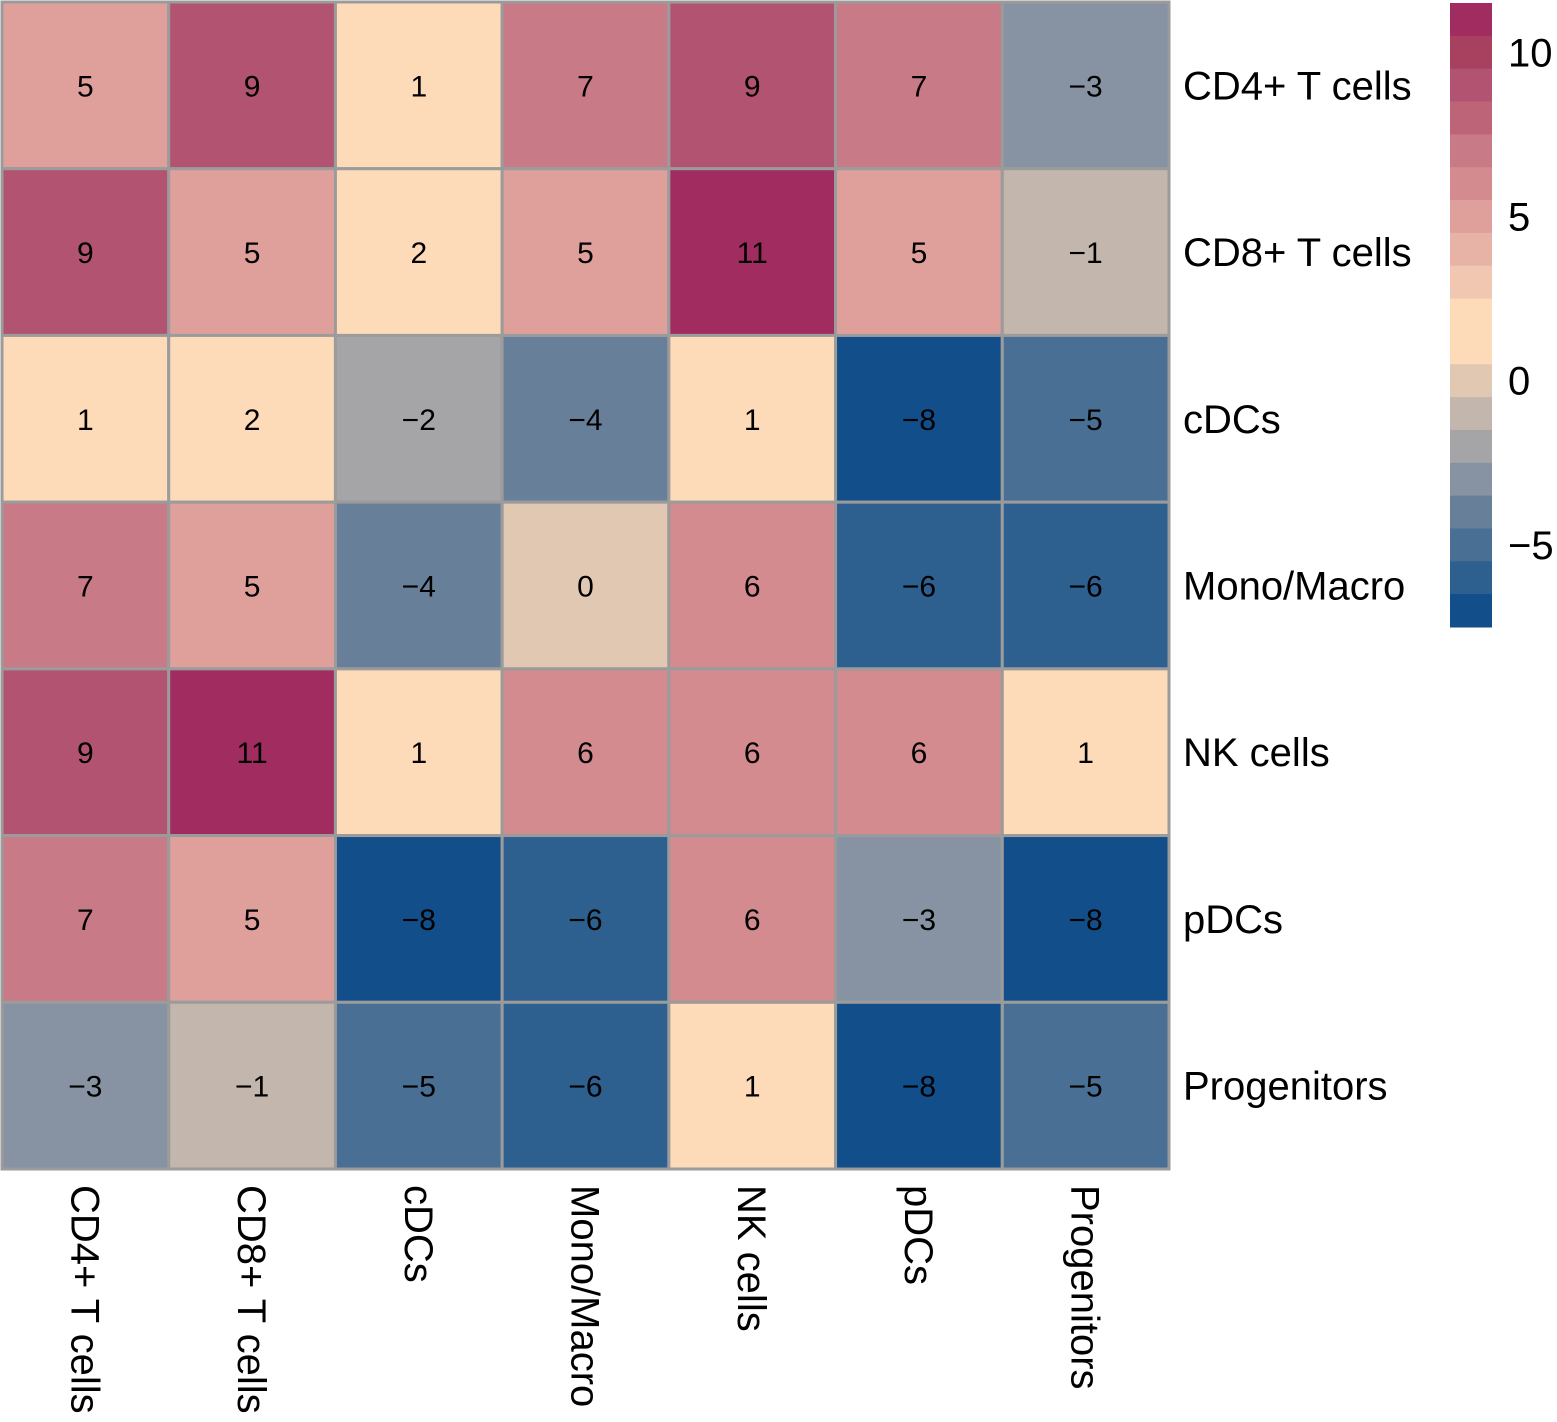 Image resolution: width=1557 pixels, height=1422 pixels. Describe the element at coordinates (918, 1235) in the screenshot. I see `column-label: pDCs` at that location.